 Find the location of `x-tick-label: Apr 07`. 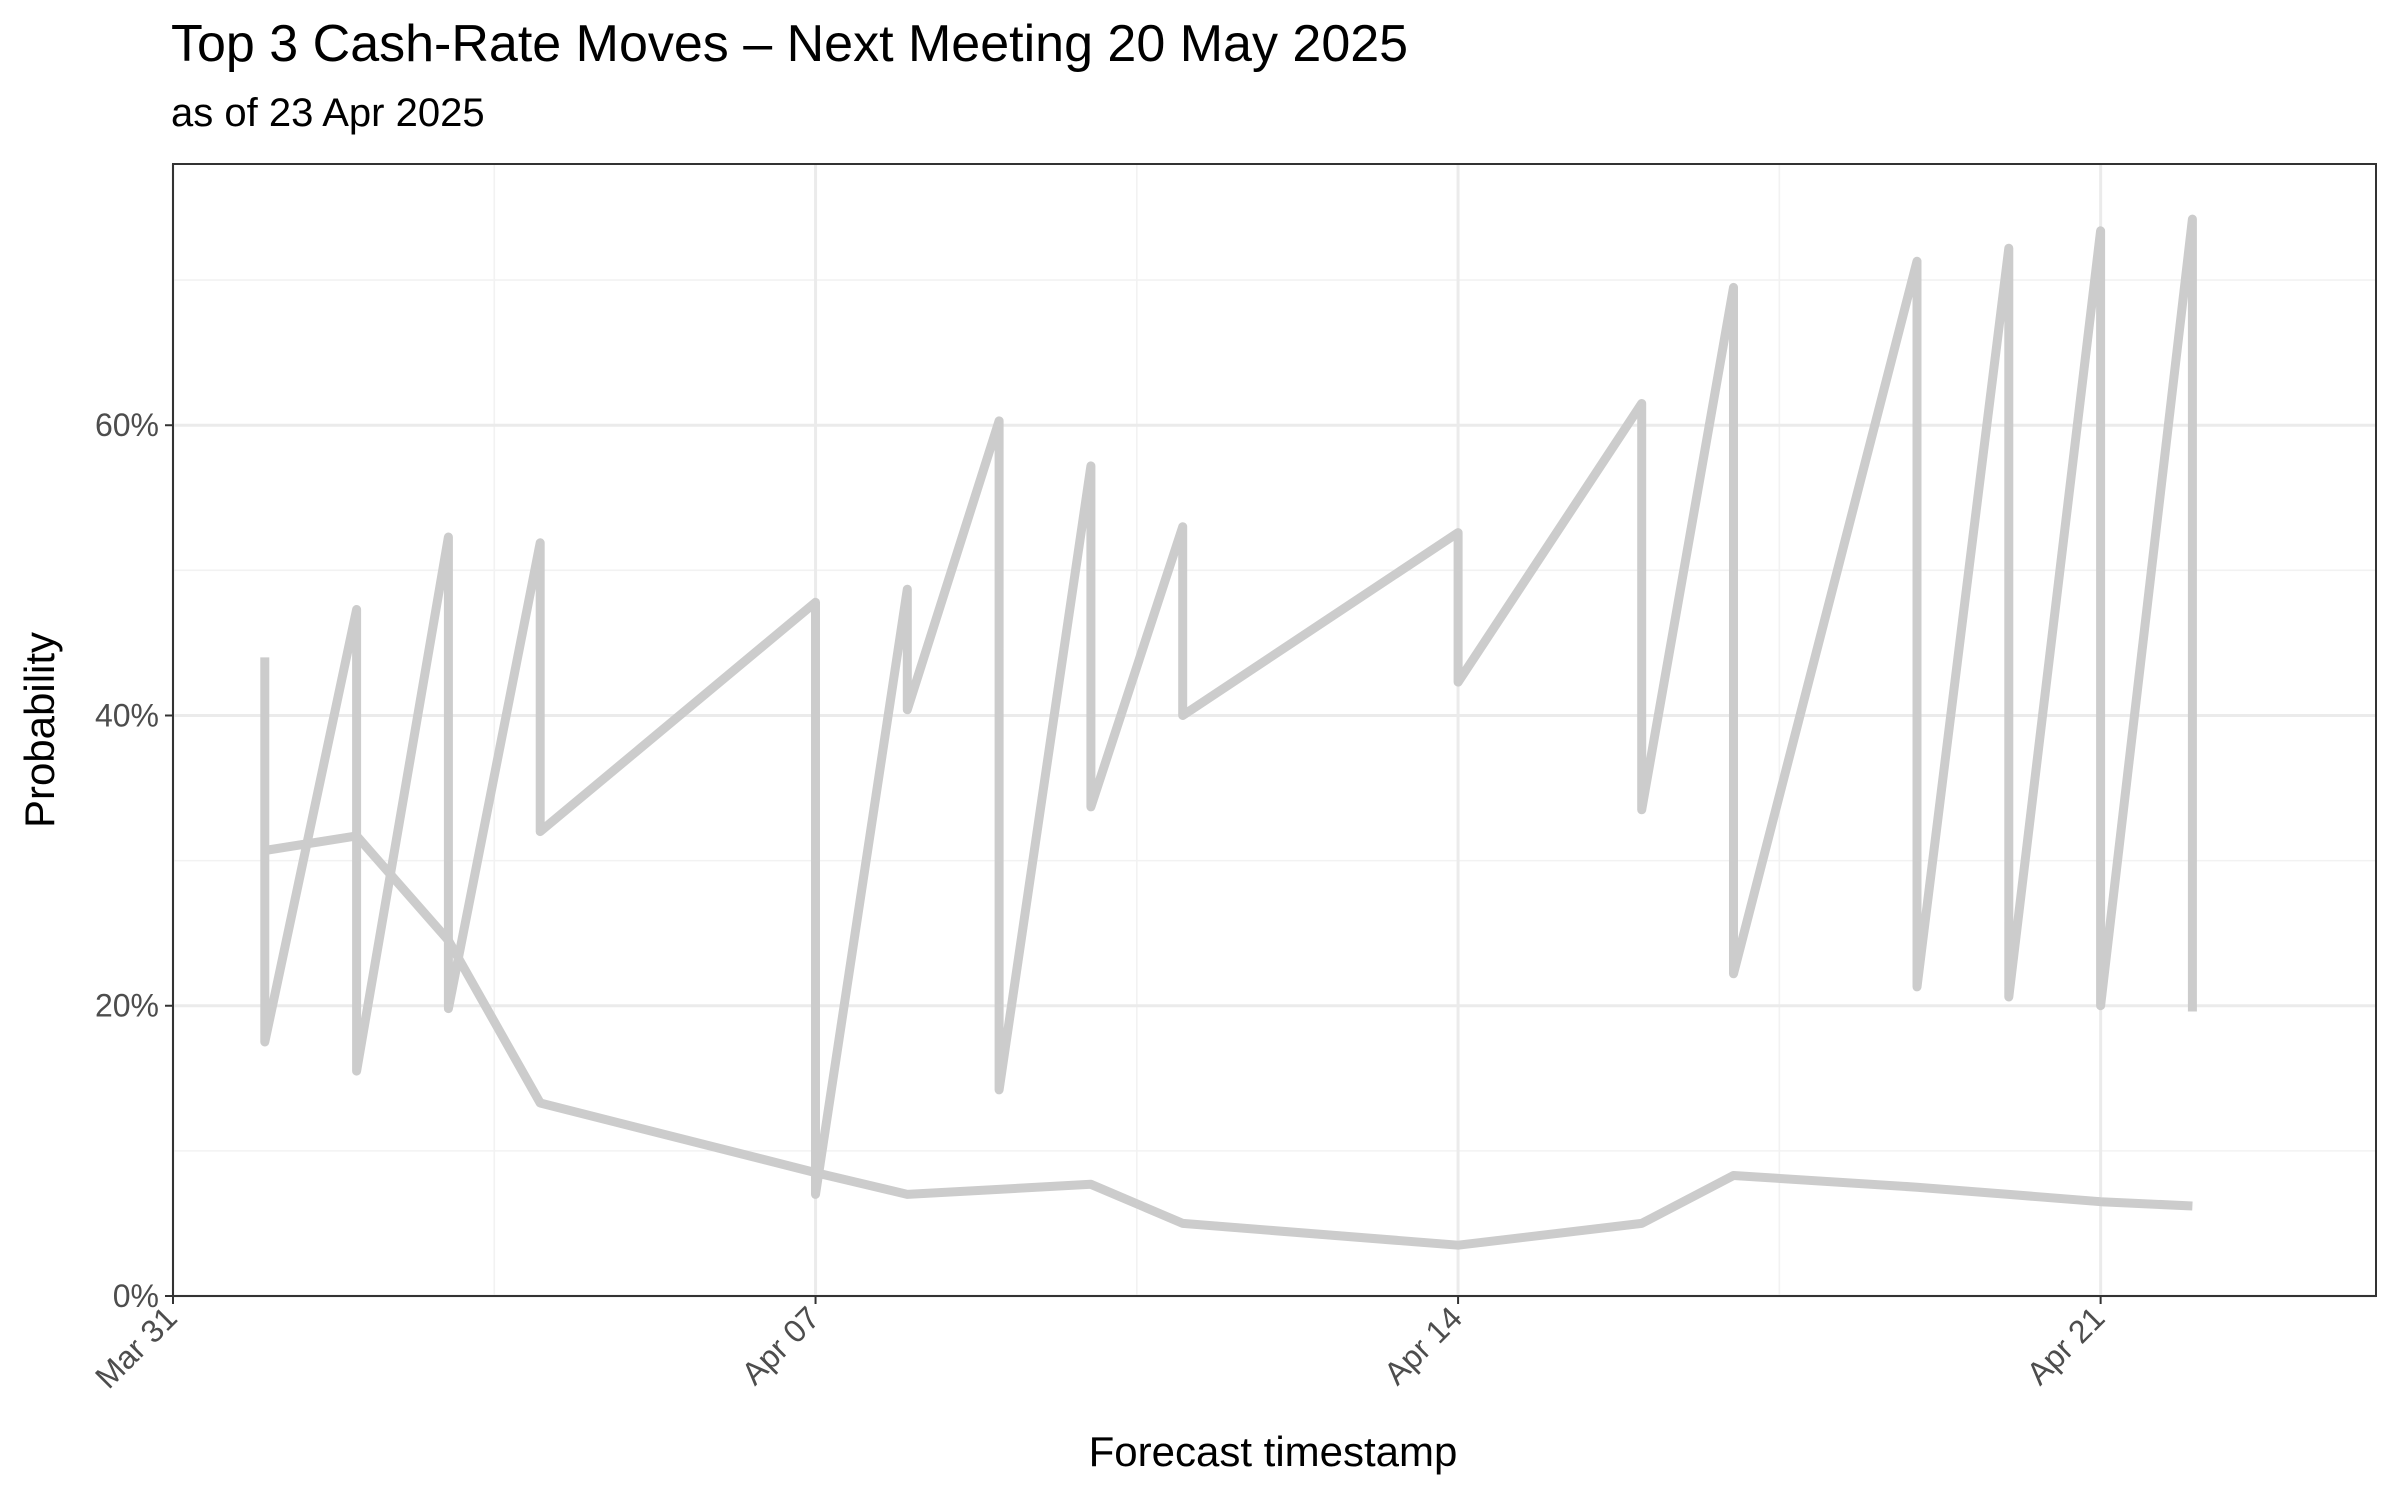

x-tick-label: Apr 07 is located at coordinates (780, 1345).